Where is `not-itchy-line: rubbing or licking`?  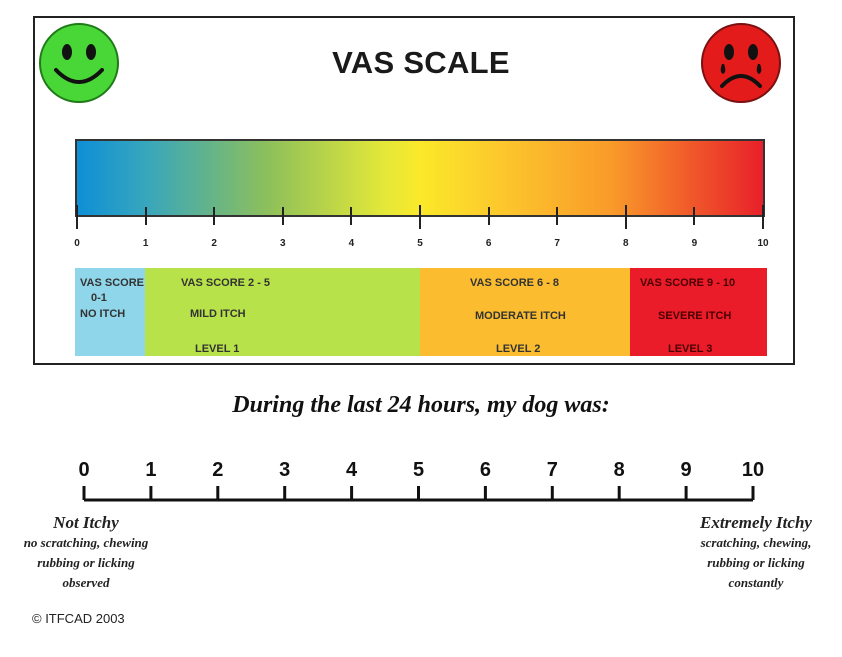 not-itchy-line: rubbing or licking is located at coordinates (86, 562).